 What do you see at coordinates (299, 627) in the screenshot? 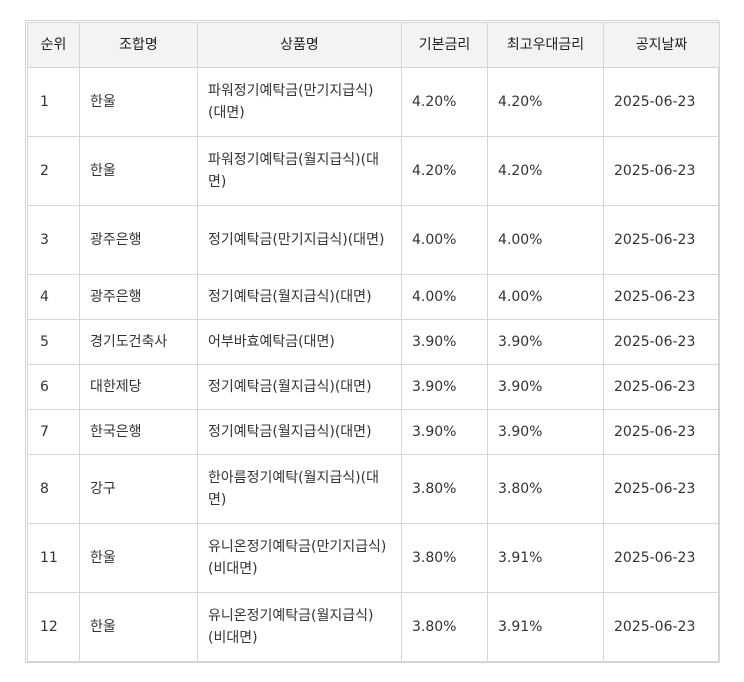
I see `cell-product: 유니온정기예탁금(월지급식)(비대면)` at bounding box center [299, 627].